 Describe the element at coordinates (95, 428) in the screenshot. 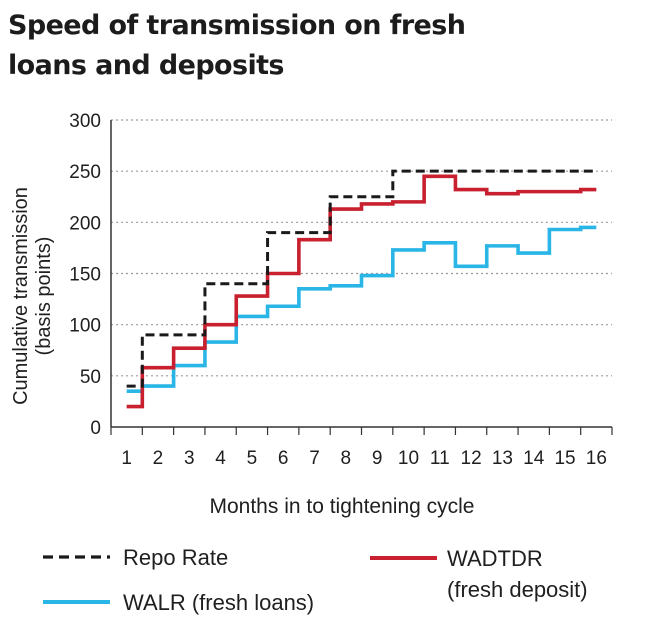

I see `y-tick-label: 0` at that location.